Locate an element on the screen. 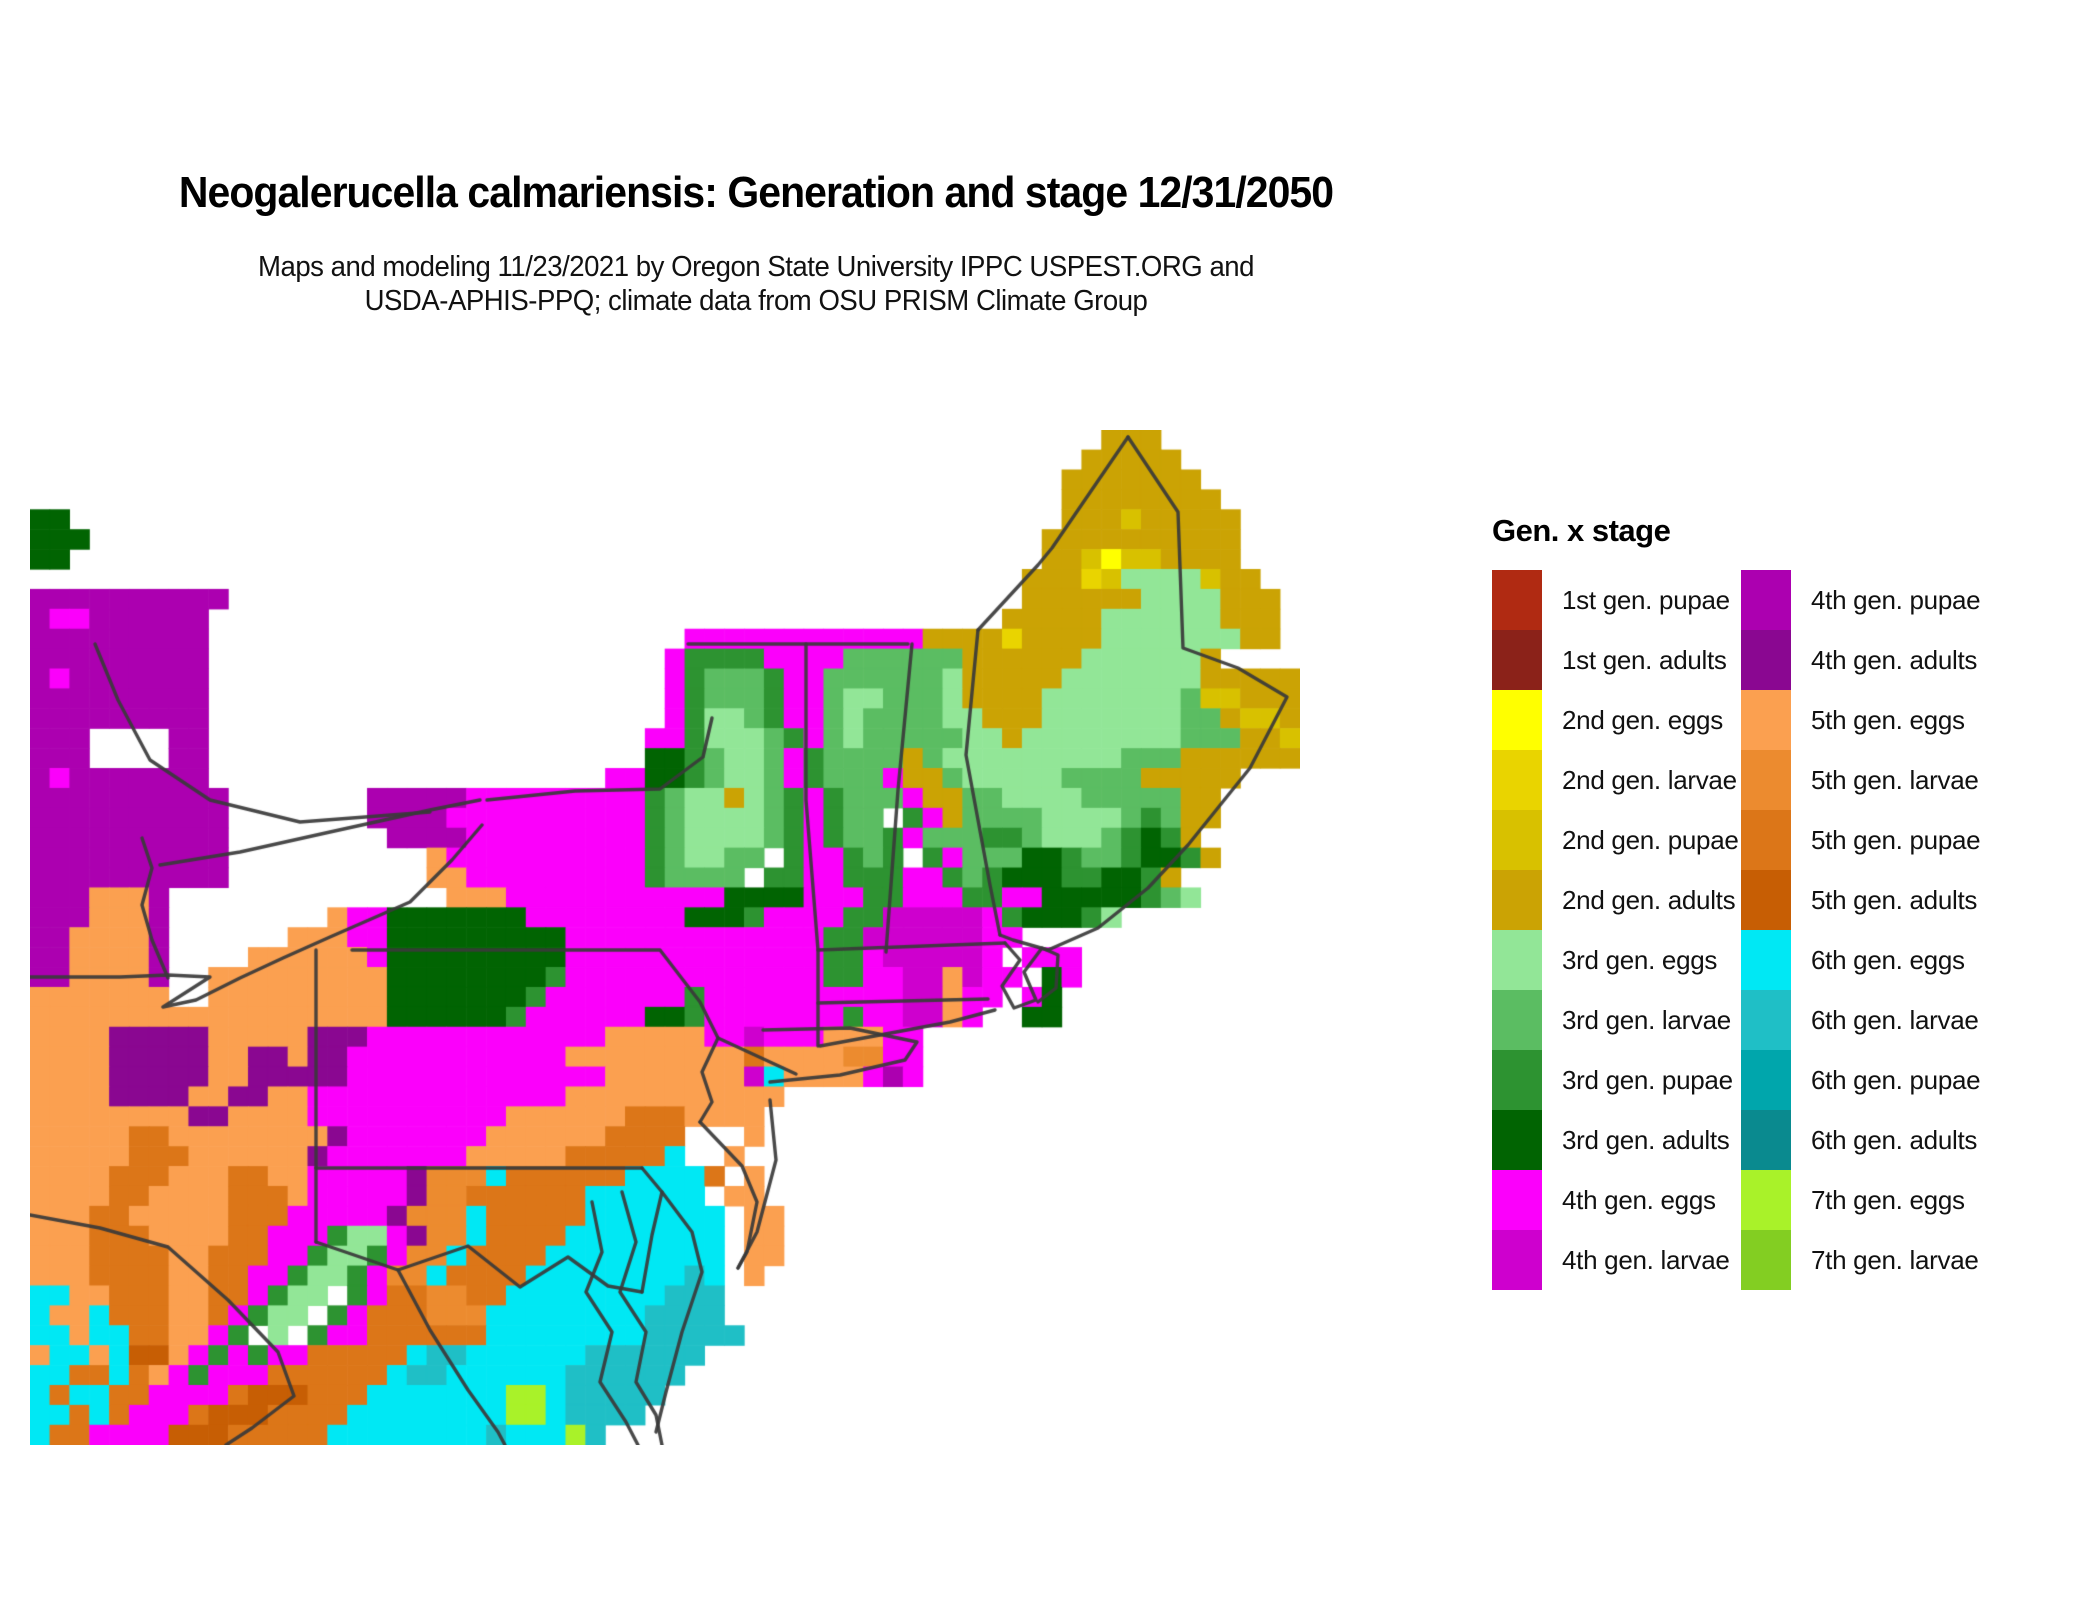  legend-item: 5th gen. pupae is located at coordinates (1861, 840).